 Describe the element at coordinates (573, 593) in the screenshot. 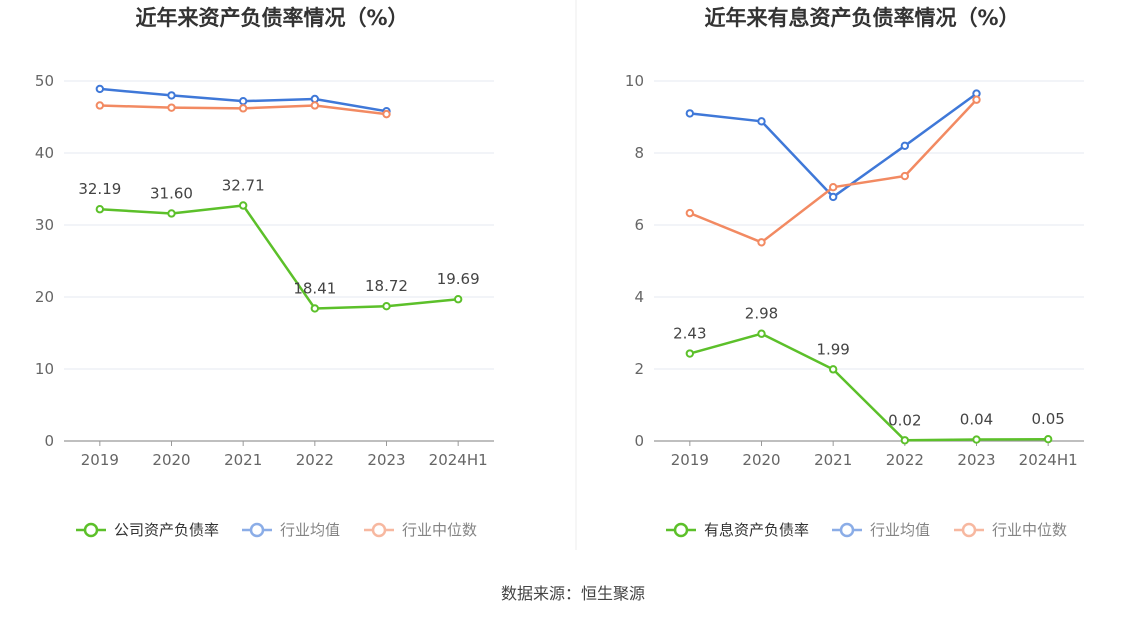

I see `data-source-footer: 数据来源：恒生聚源` at that location.